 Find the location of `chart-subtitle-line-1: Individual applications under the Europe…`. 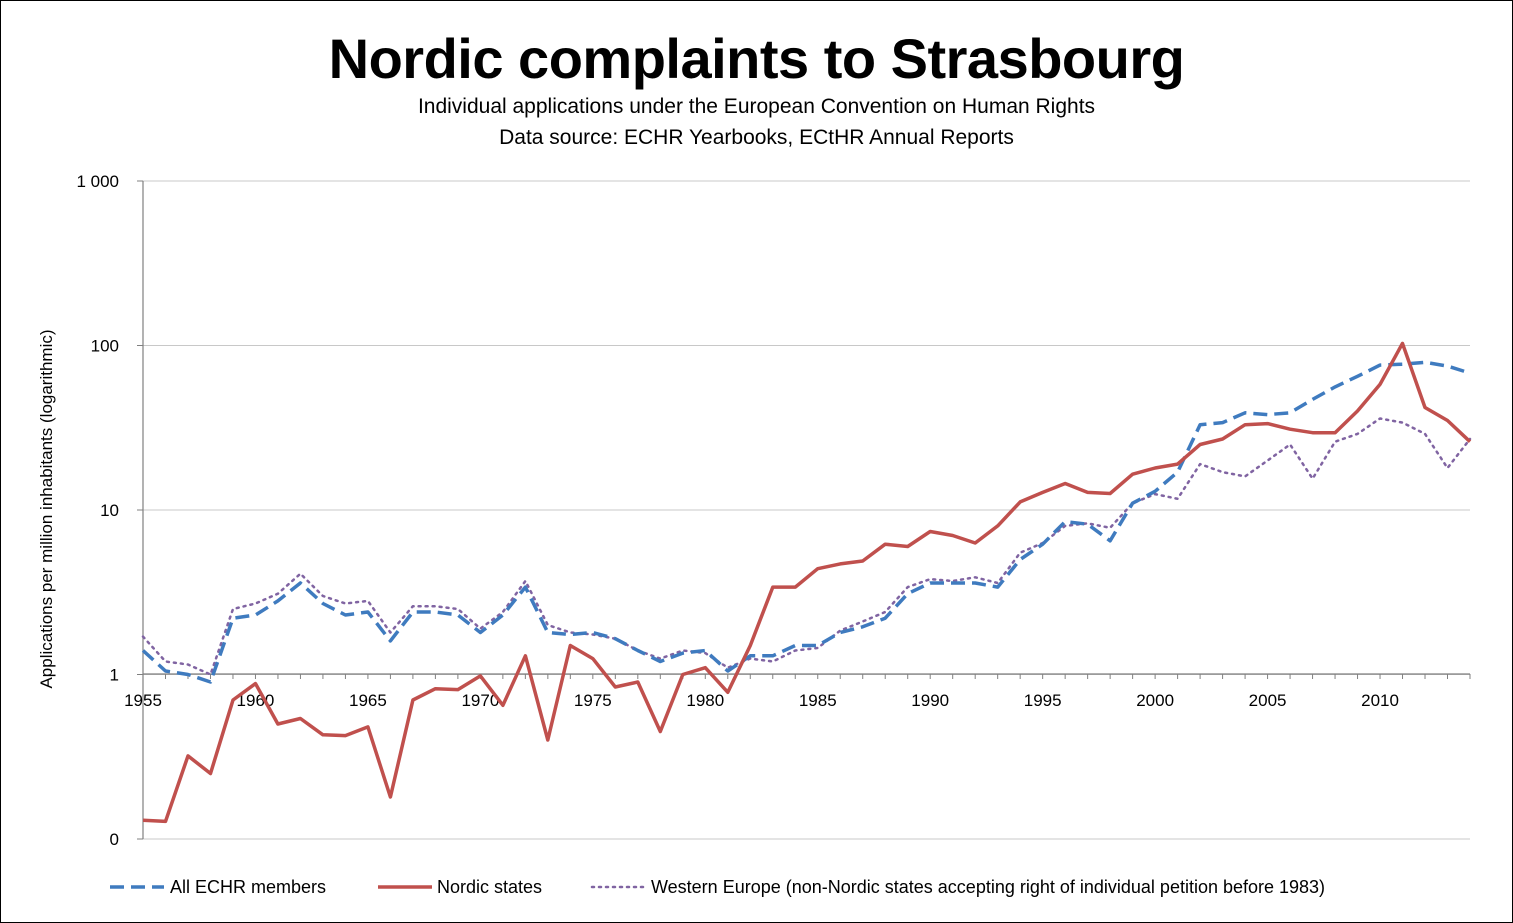

chart-subtitle-line-1: Individual applications under the Europe… is located at coordinates (756, 106).